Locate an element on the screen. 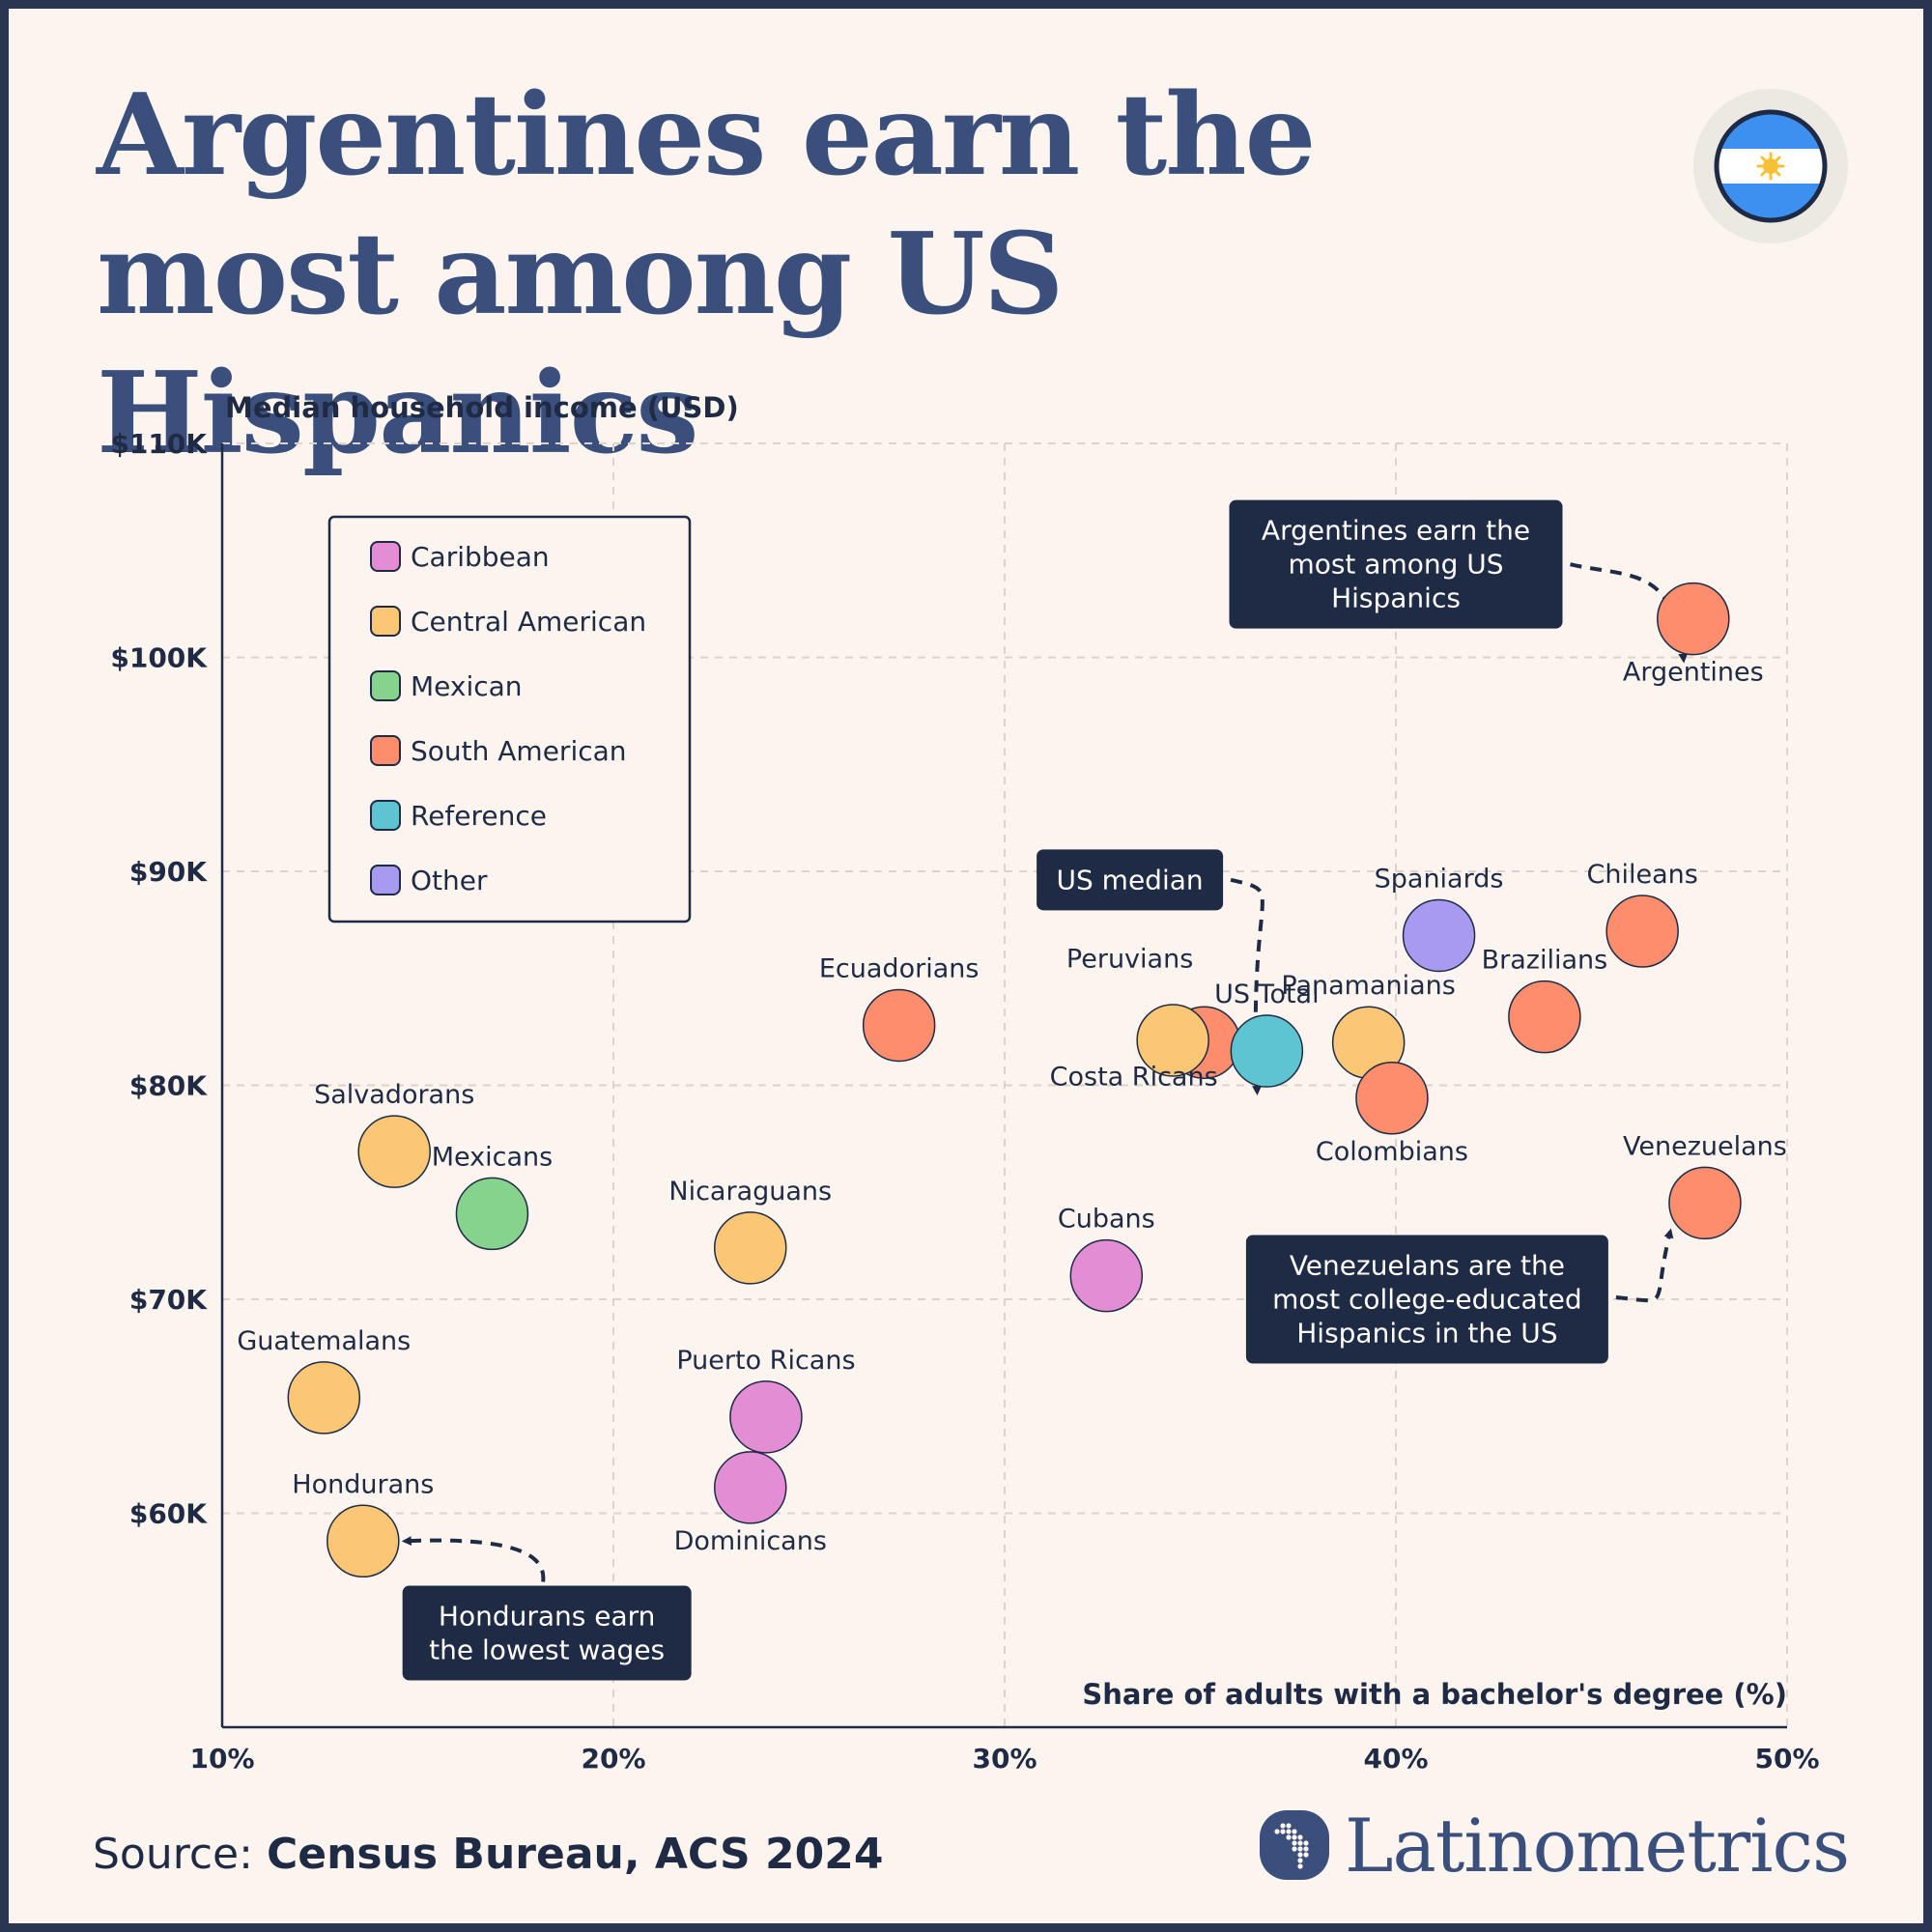 The width and height of the screenshot is (1932, 1932). legend-label-south-american: South American is located at coordinates (519, 751).